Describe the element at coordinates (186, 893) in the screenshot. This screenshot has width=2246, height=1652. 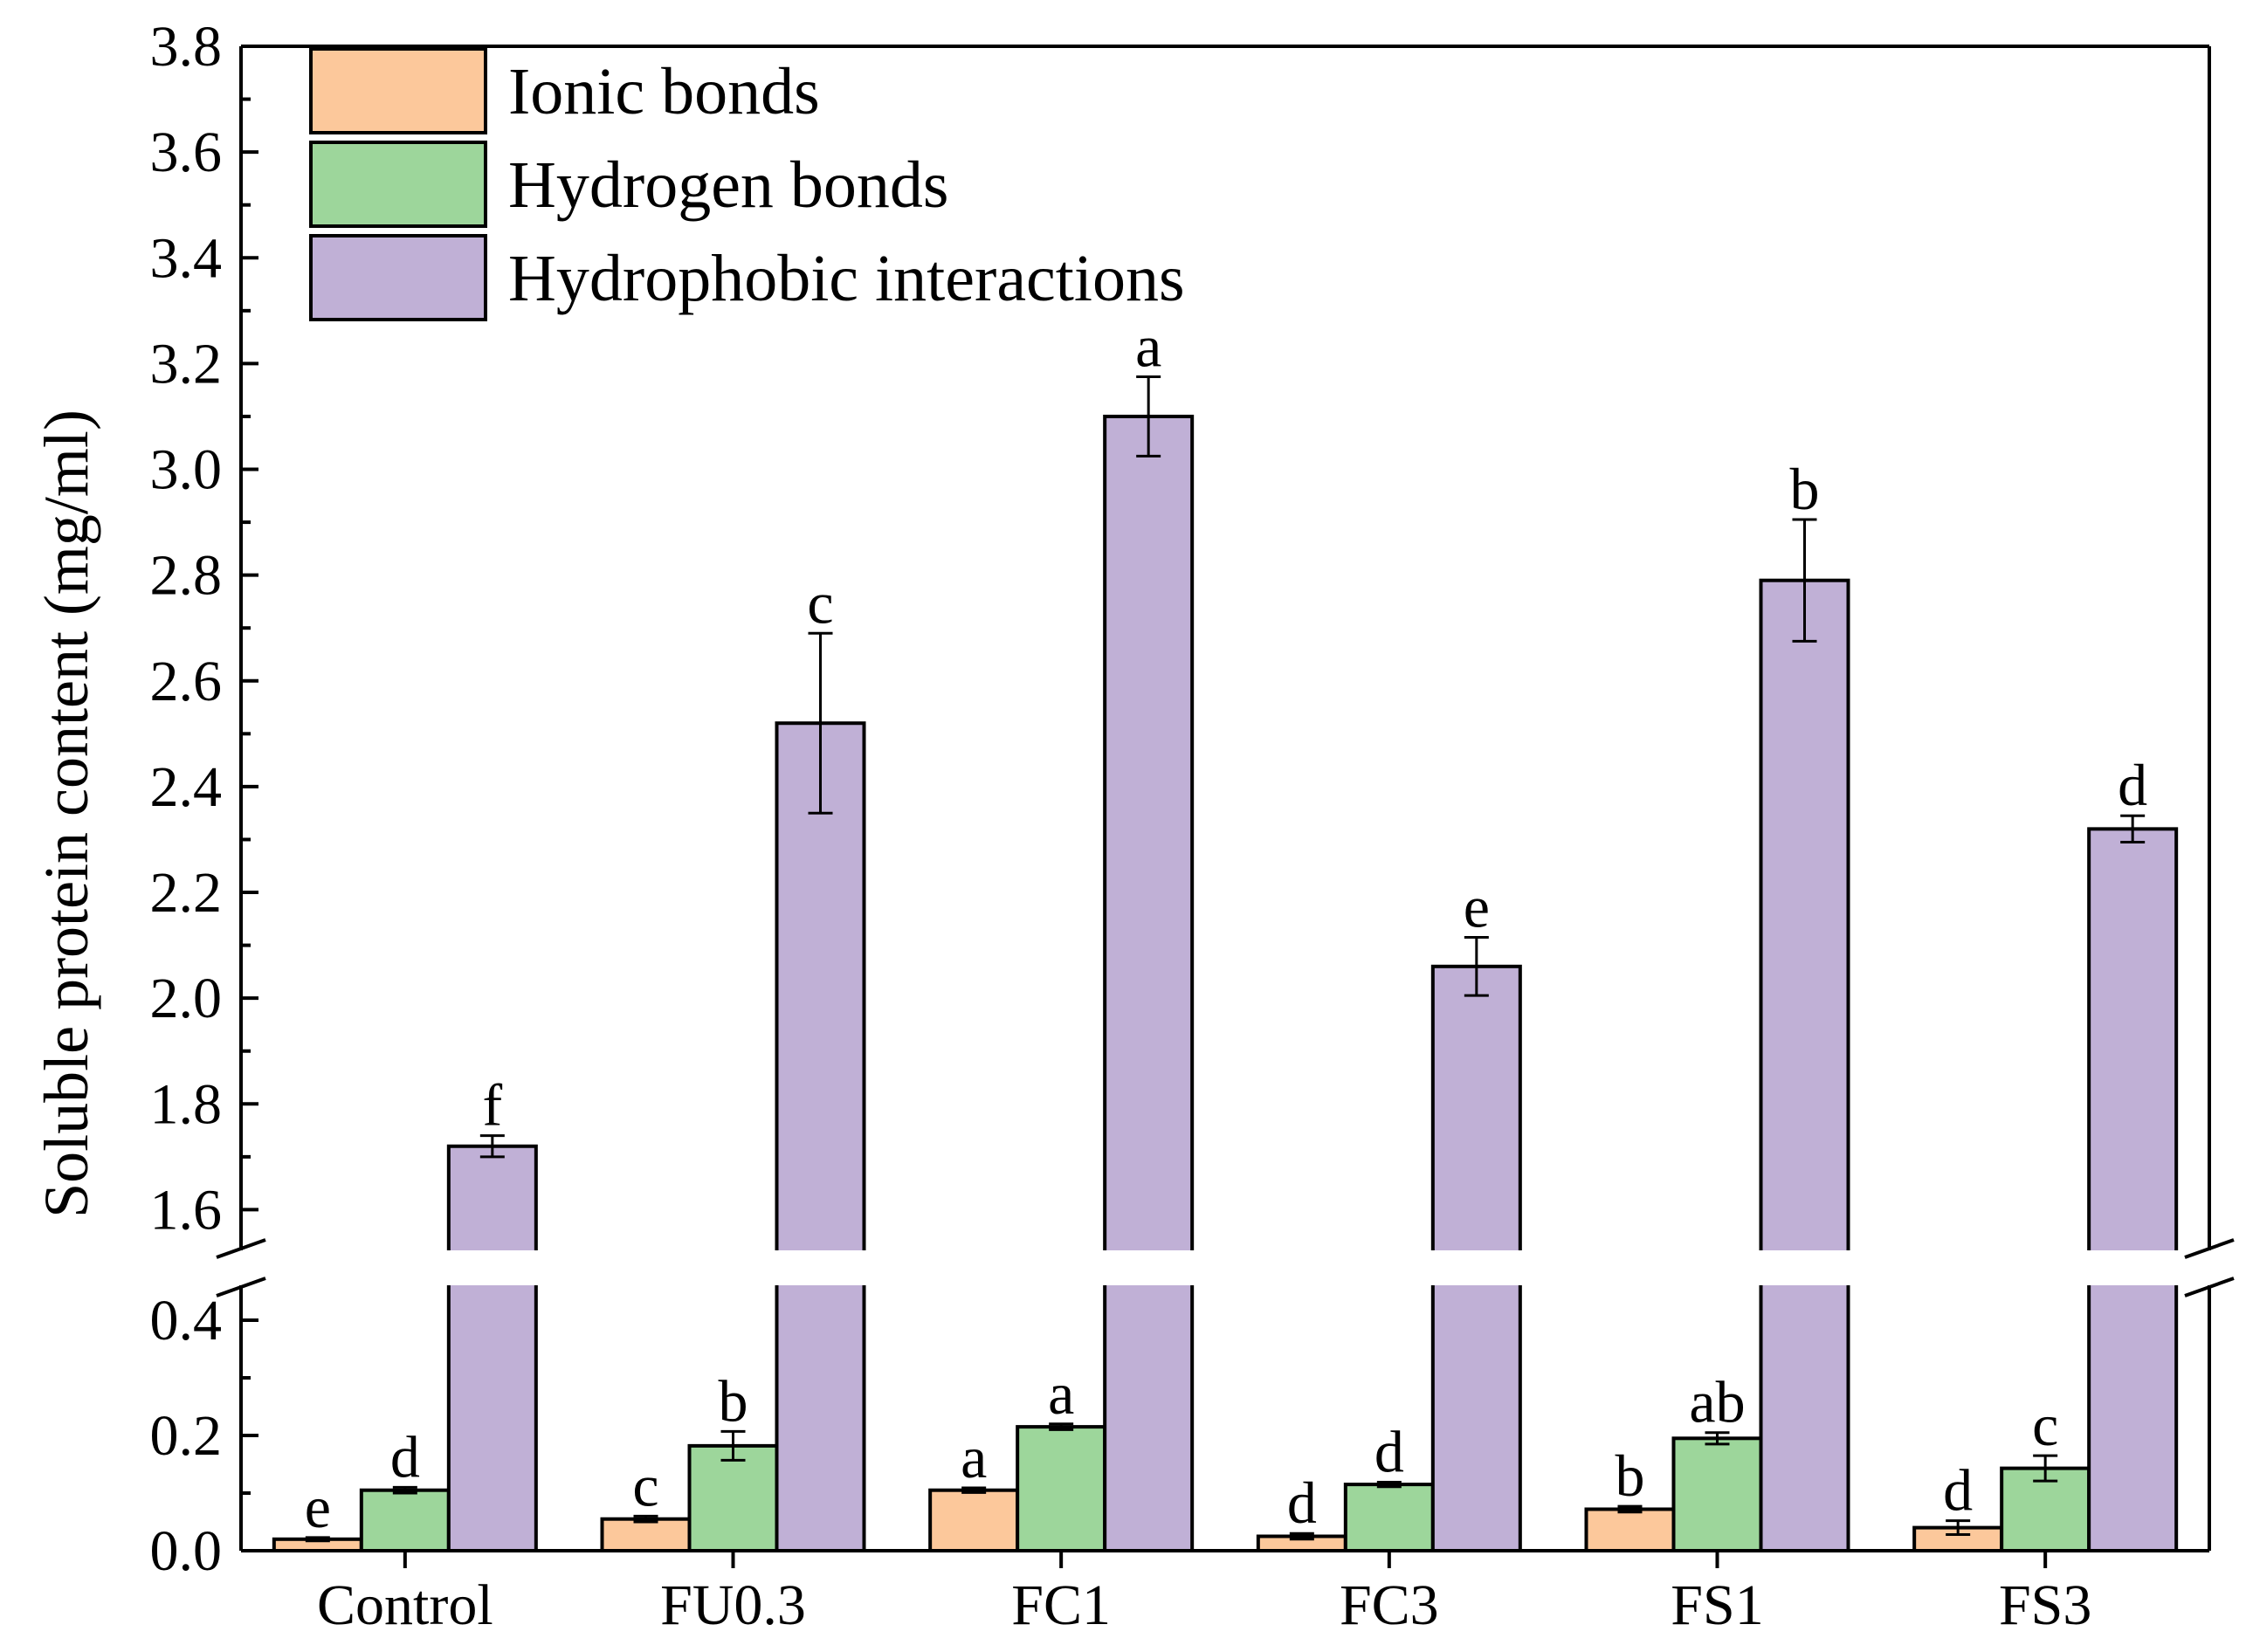
I see `y-tick-label: 2.2` at that location.